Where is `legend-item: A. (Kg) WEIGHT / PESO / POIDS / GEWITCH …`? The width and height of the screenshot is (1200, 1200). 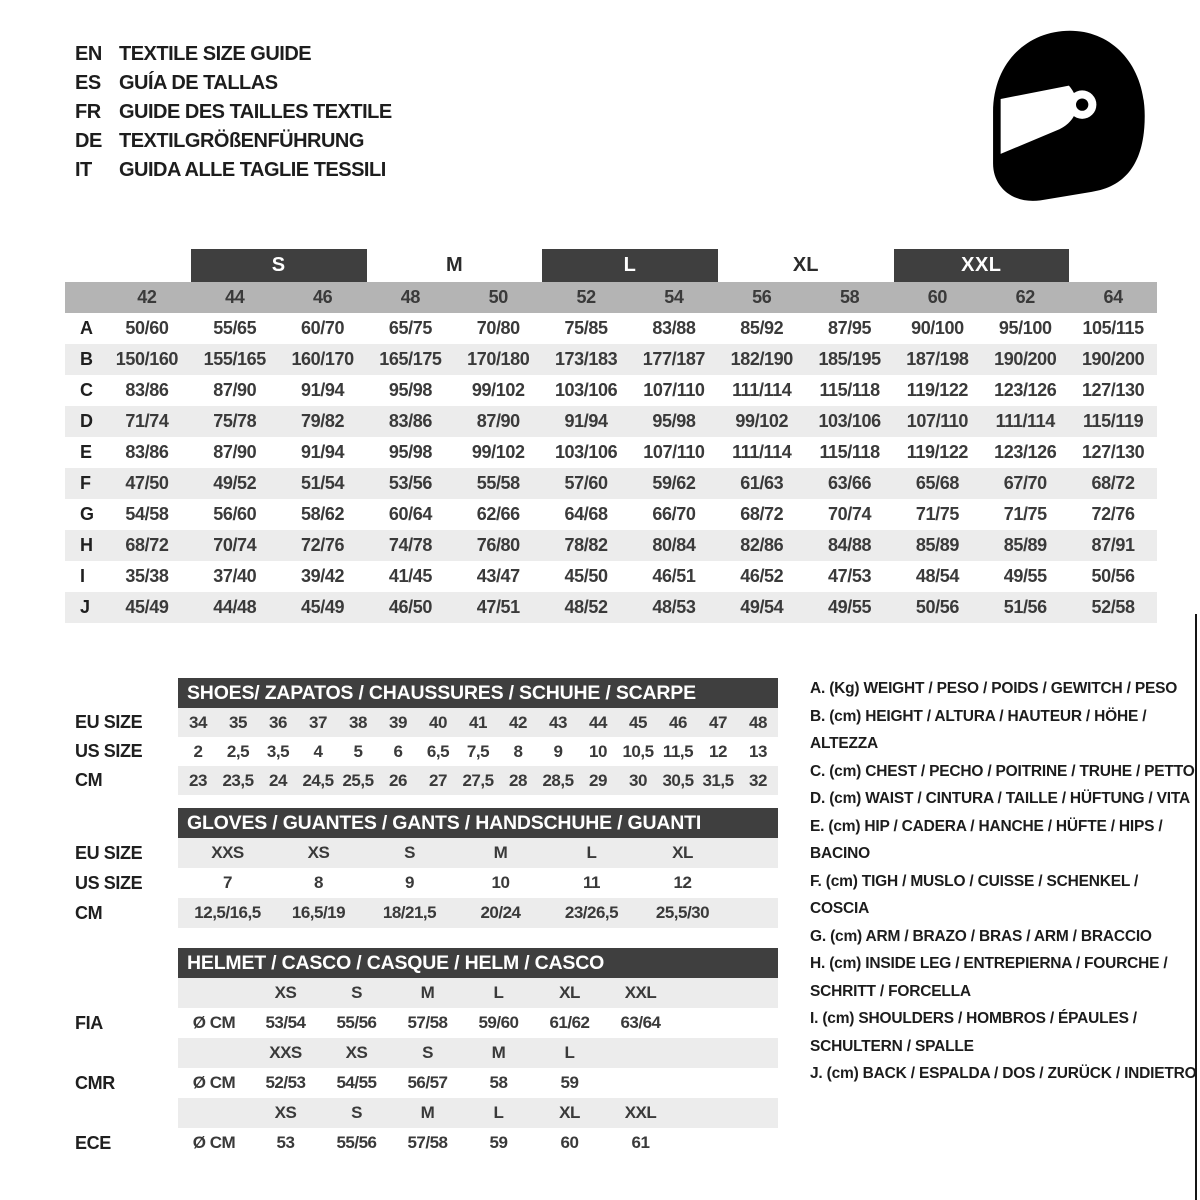 legend-item: A. (Kg) WEIGHT / PESO / POIDS / GEWITCH … is located at coordinates (994, 688).